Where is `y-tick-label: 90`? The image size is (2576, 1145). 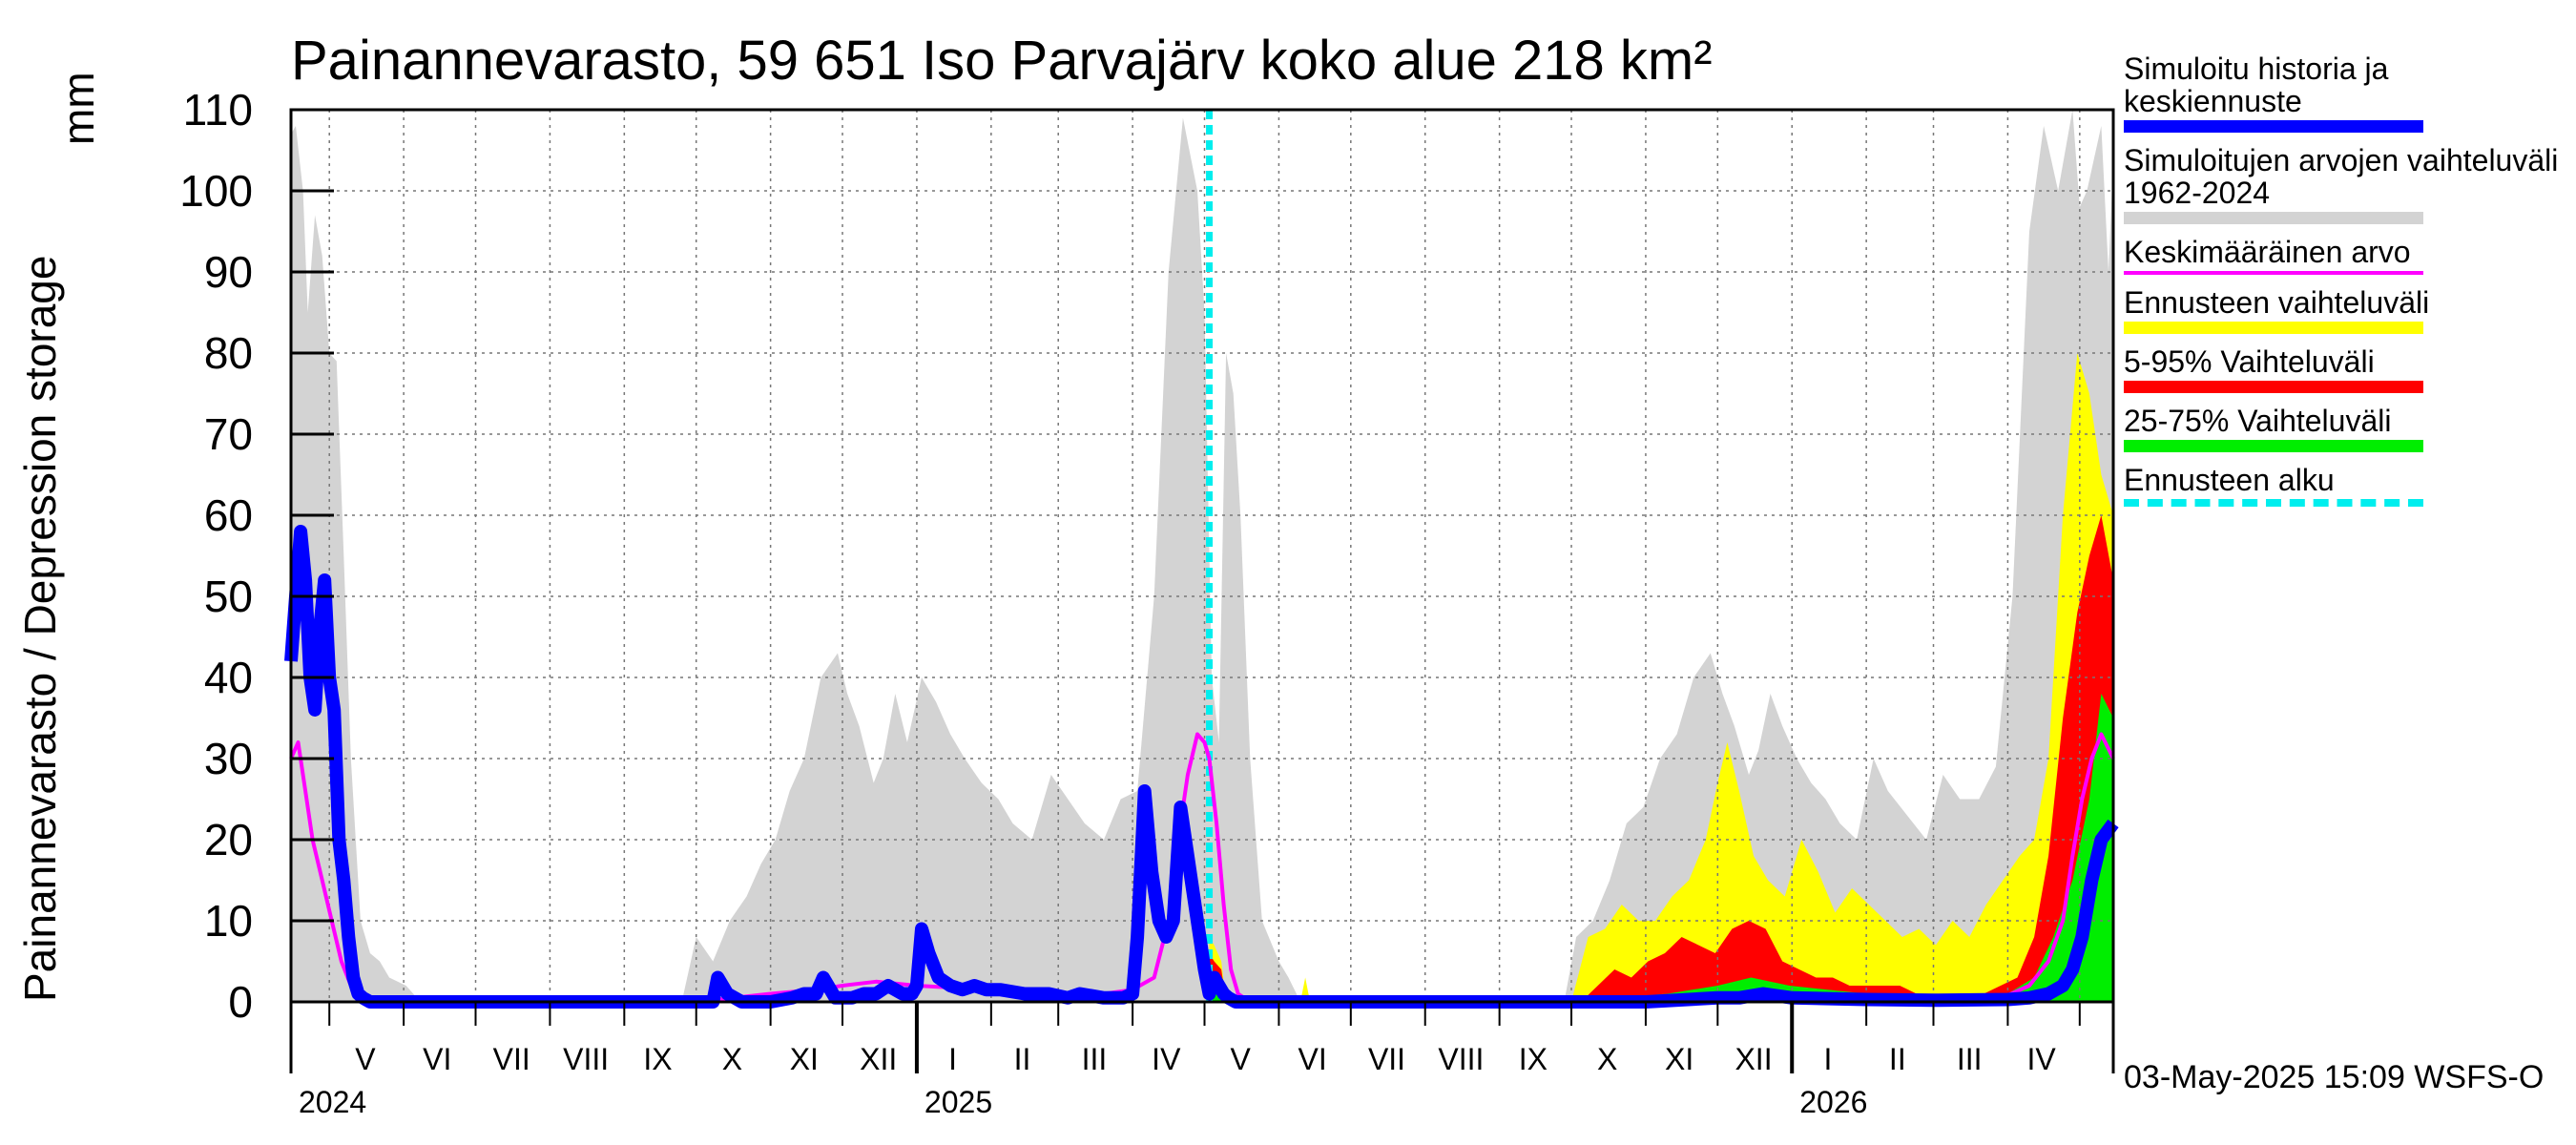 y-tick-label: 90 is located at coordinates (228, 272).